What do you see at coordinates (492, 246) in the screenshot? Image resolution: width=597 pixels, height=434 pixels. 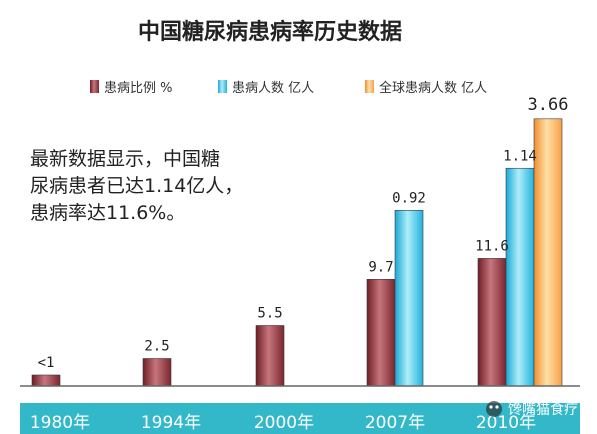 I see `data-label-0-4: 11.6` at bounding box center [492, 246].